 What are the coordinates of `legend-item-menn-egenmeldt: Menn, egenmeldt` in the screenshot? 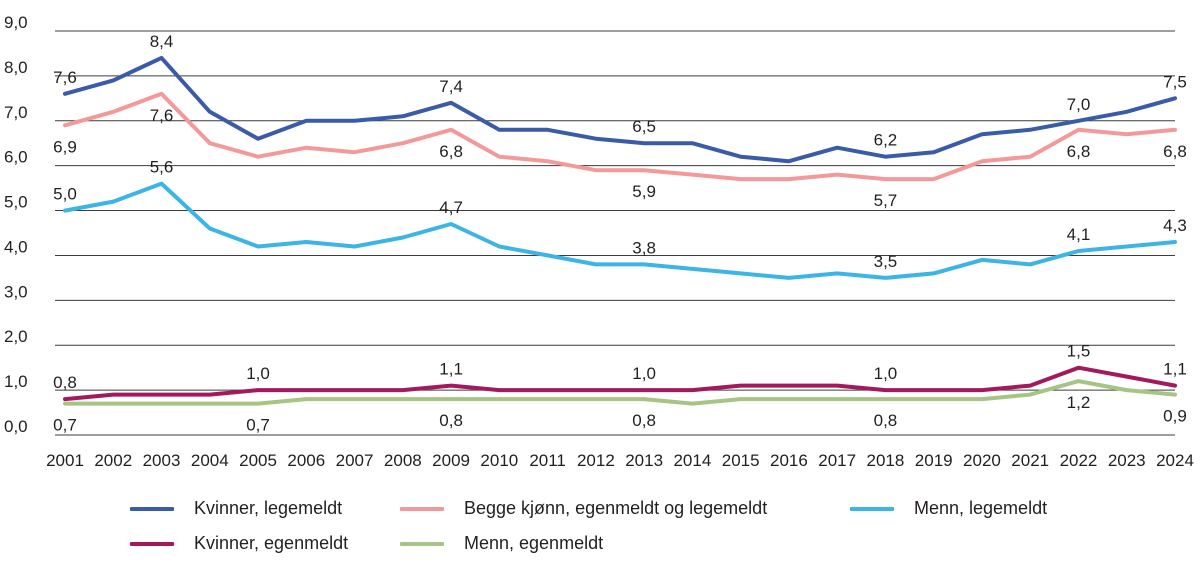 It's located at (501, 543).